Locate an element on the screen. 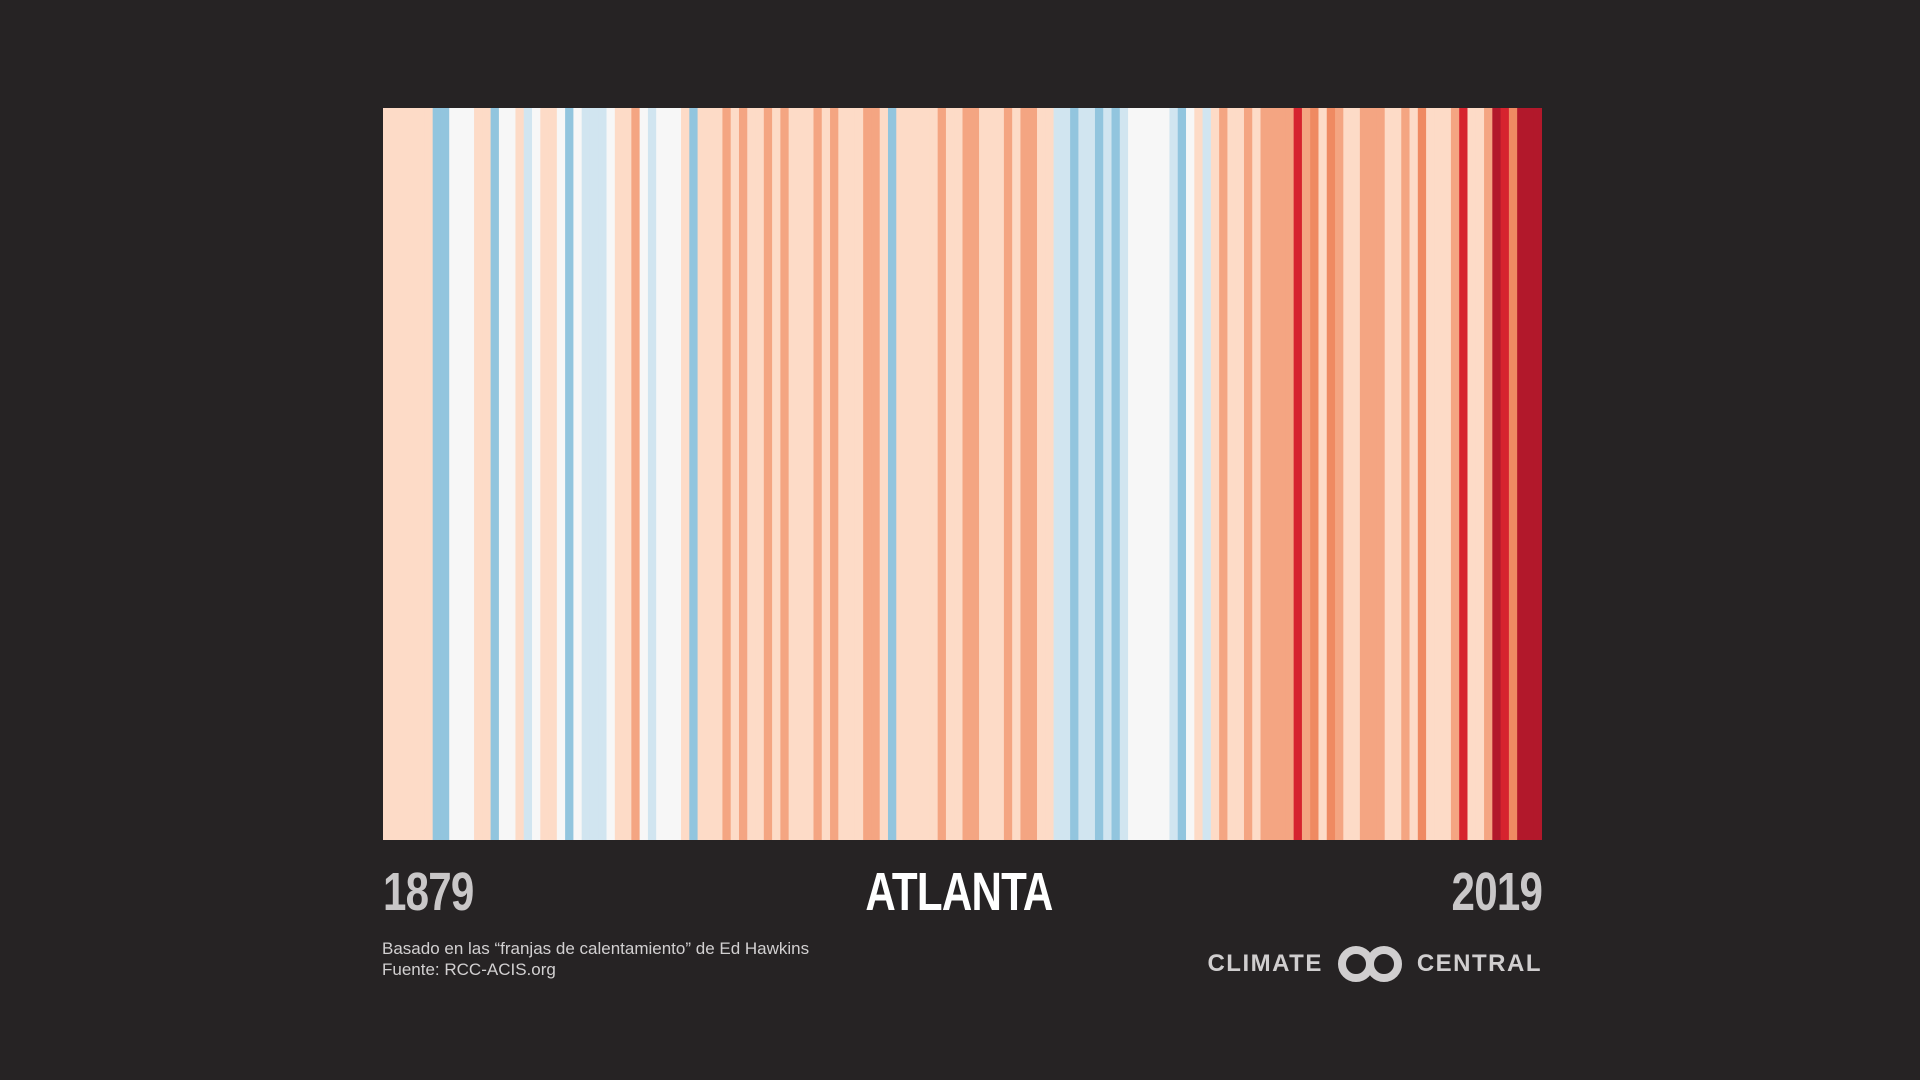 The image size is (1920, 1080). stripe-1969 is located at coordinates (1132, 474).